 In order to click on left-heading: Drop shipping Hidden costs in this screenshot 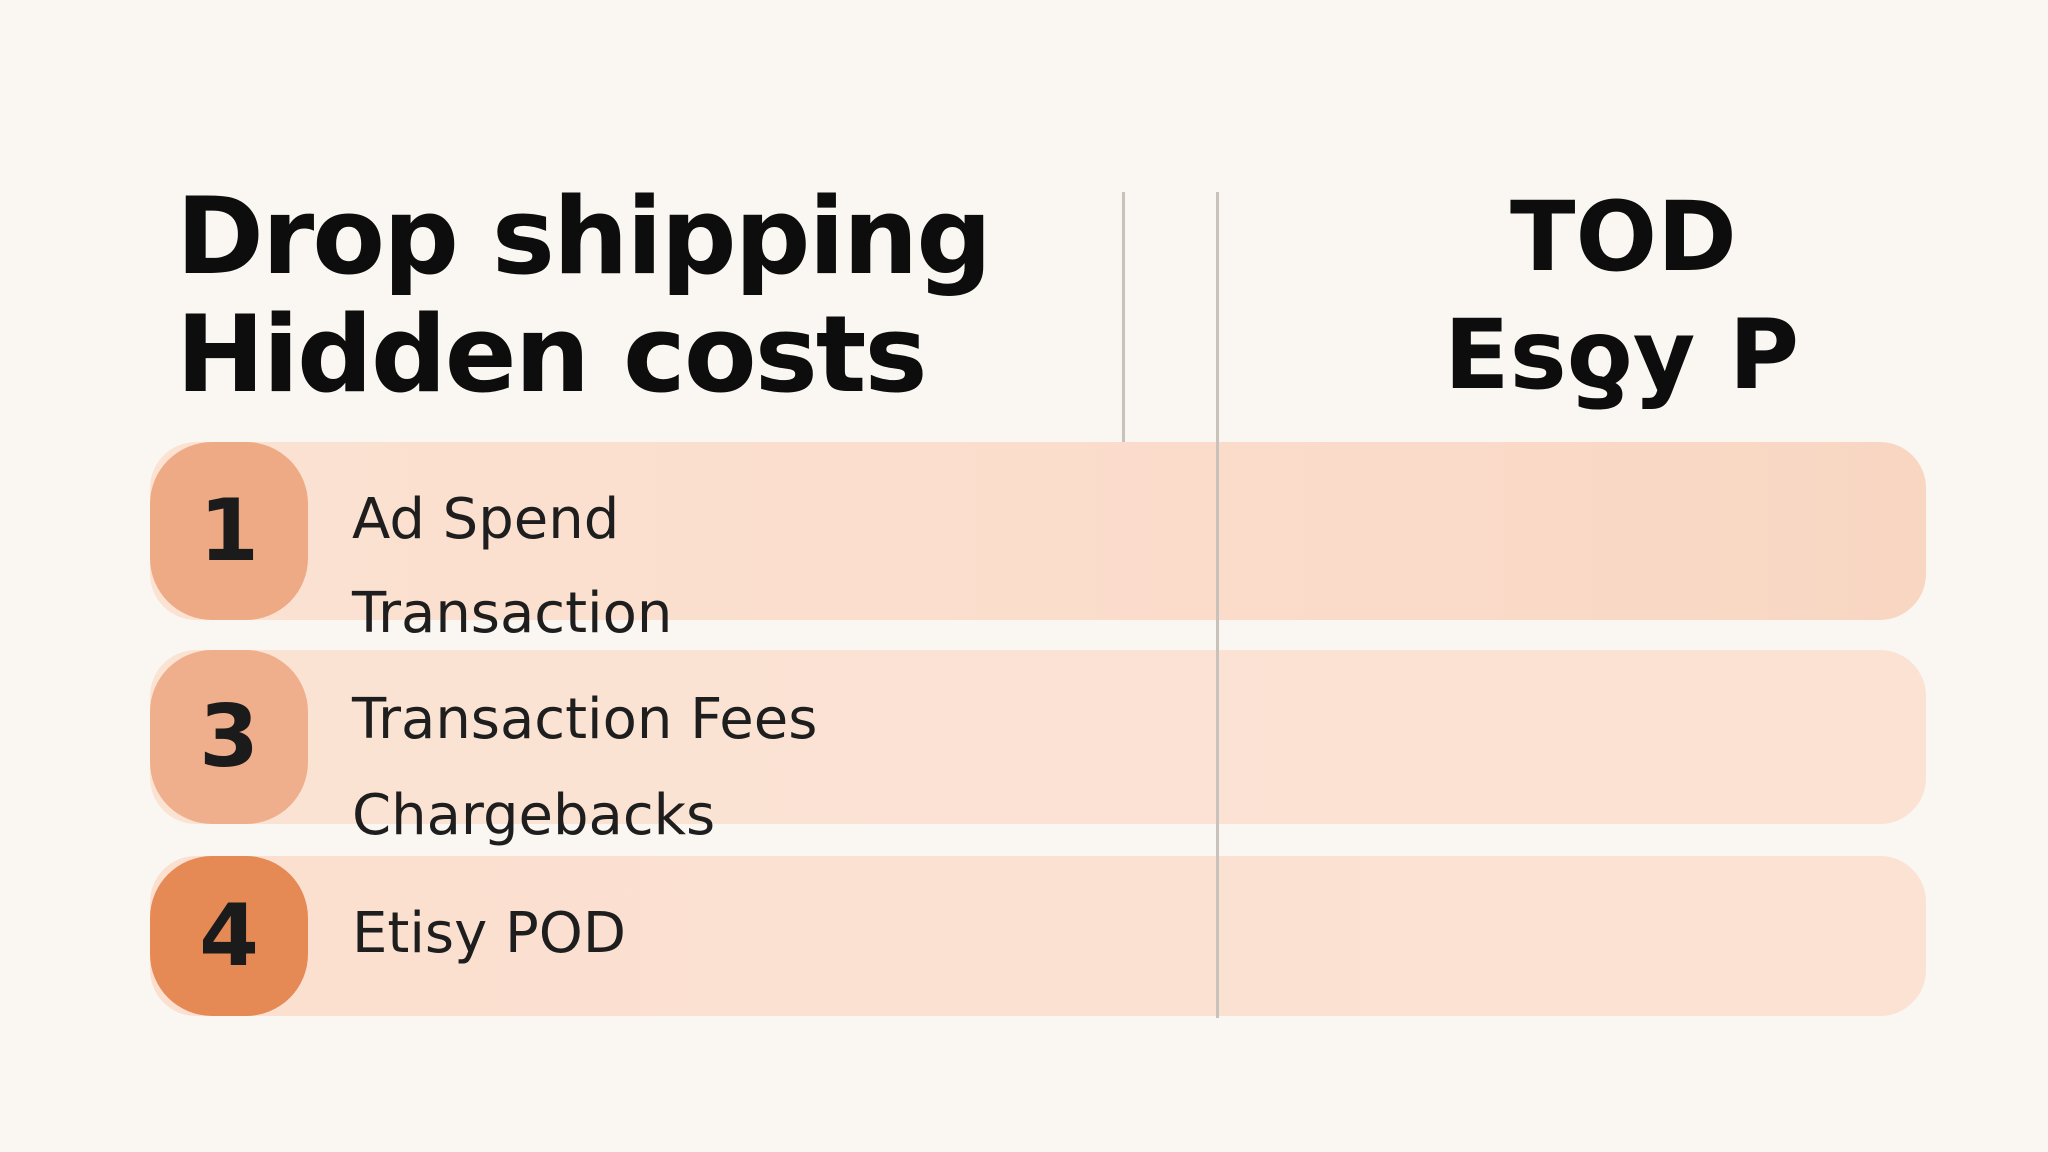, I will do `click(584, 295)`.